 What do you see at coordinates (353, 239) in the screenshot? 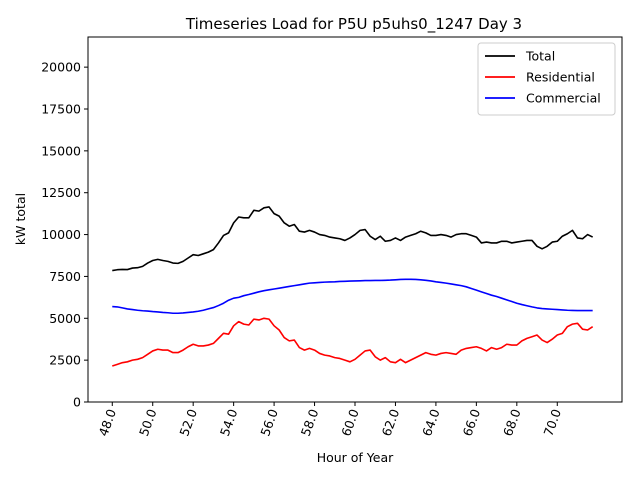
I see `series-line-total` at bounding box center [353, 239].